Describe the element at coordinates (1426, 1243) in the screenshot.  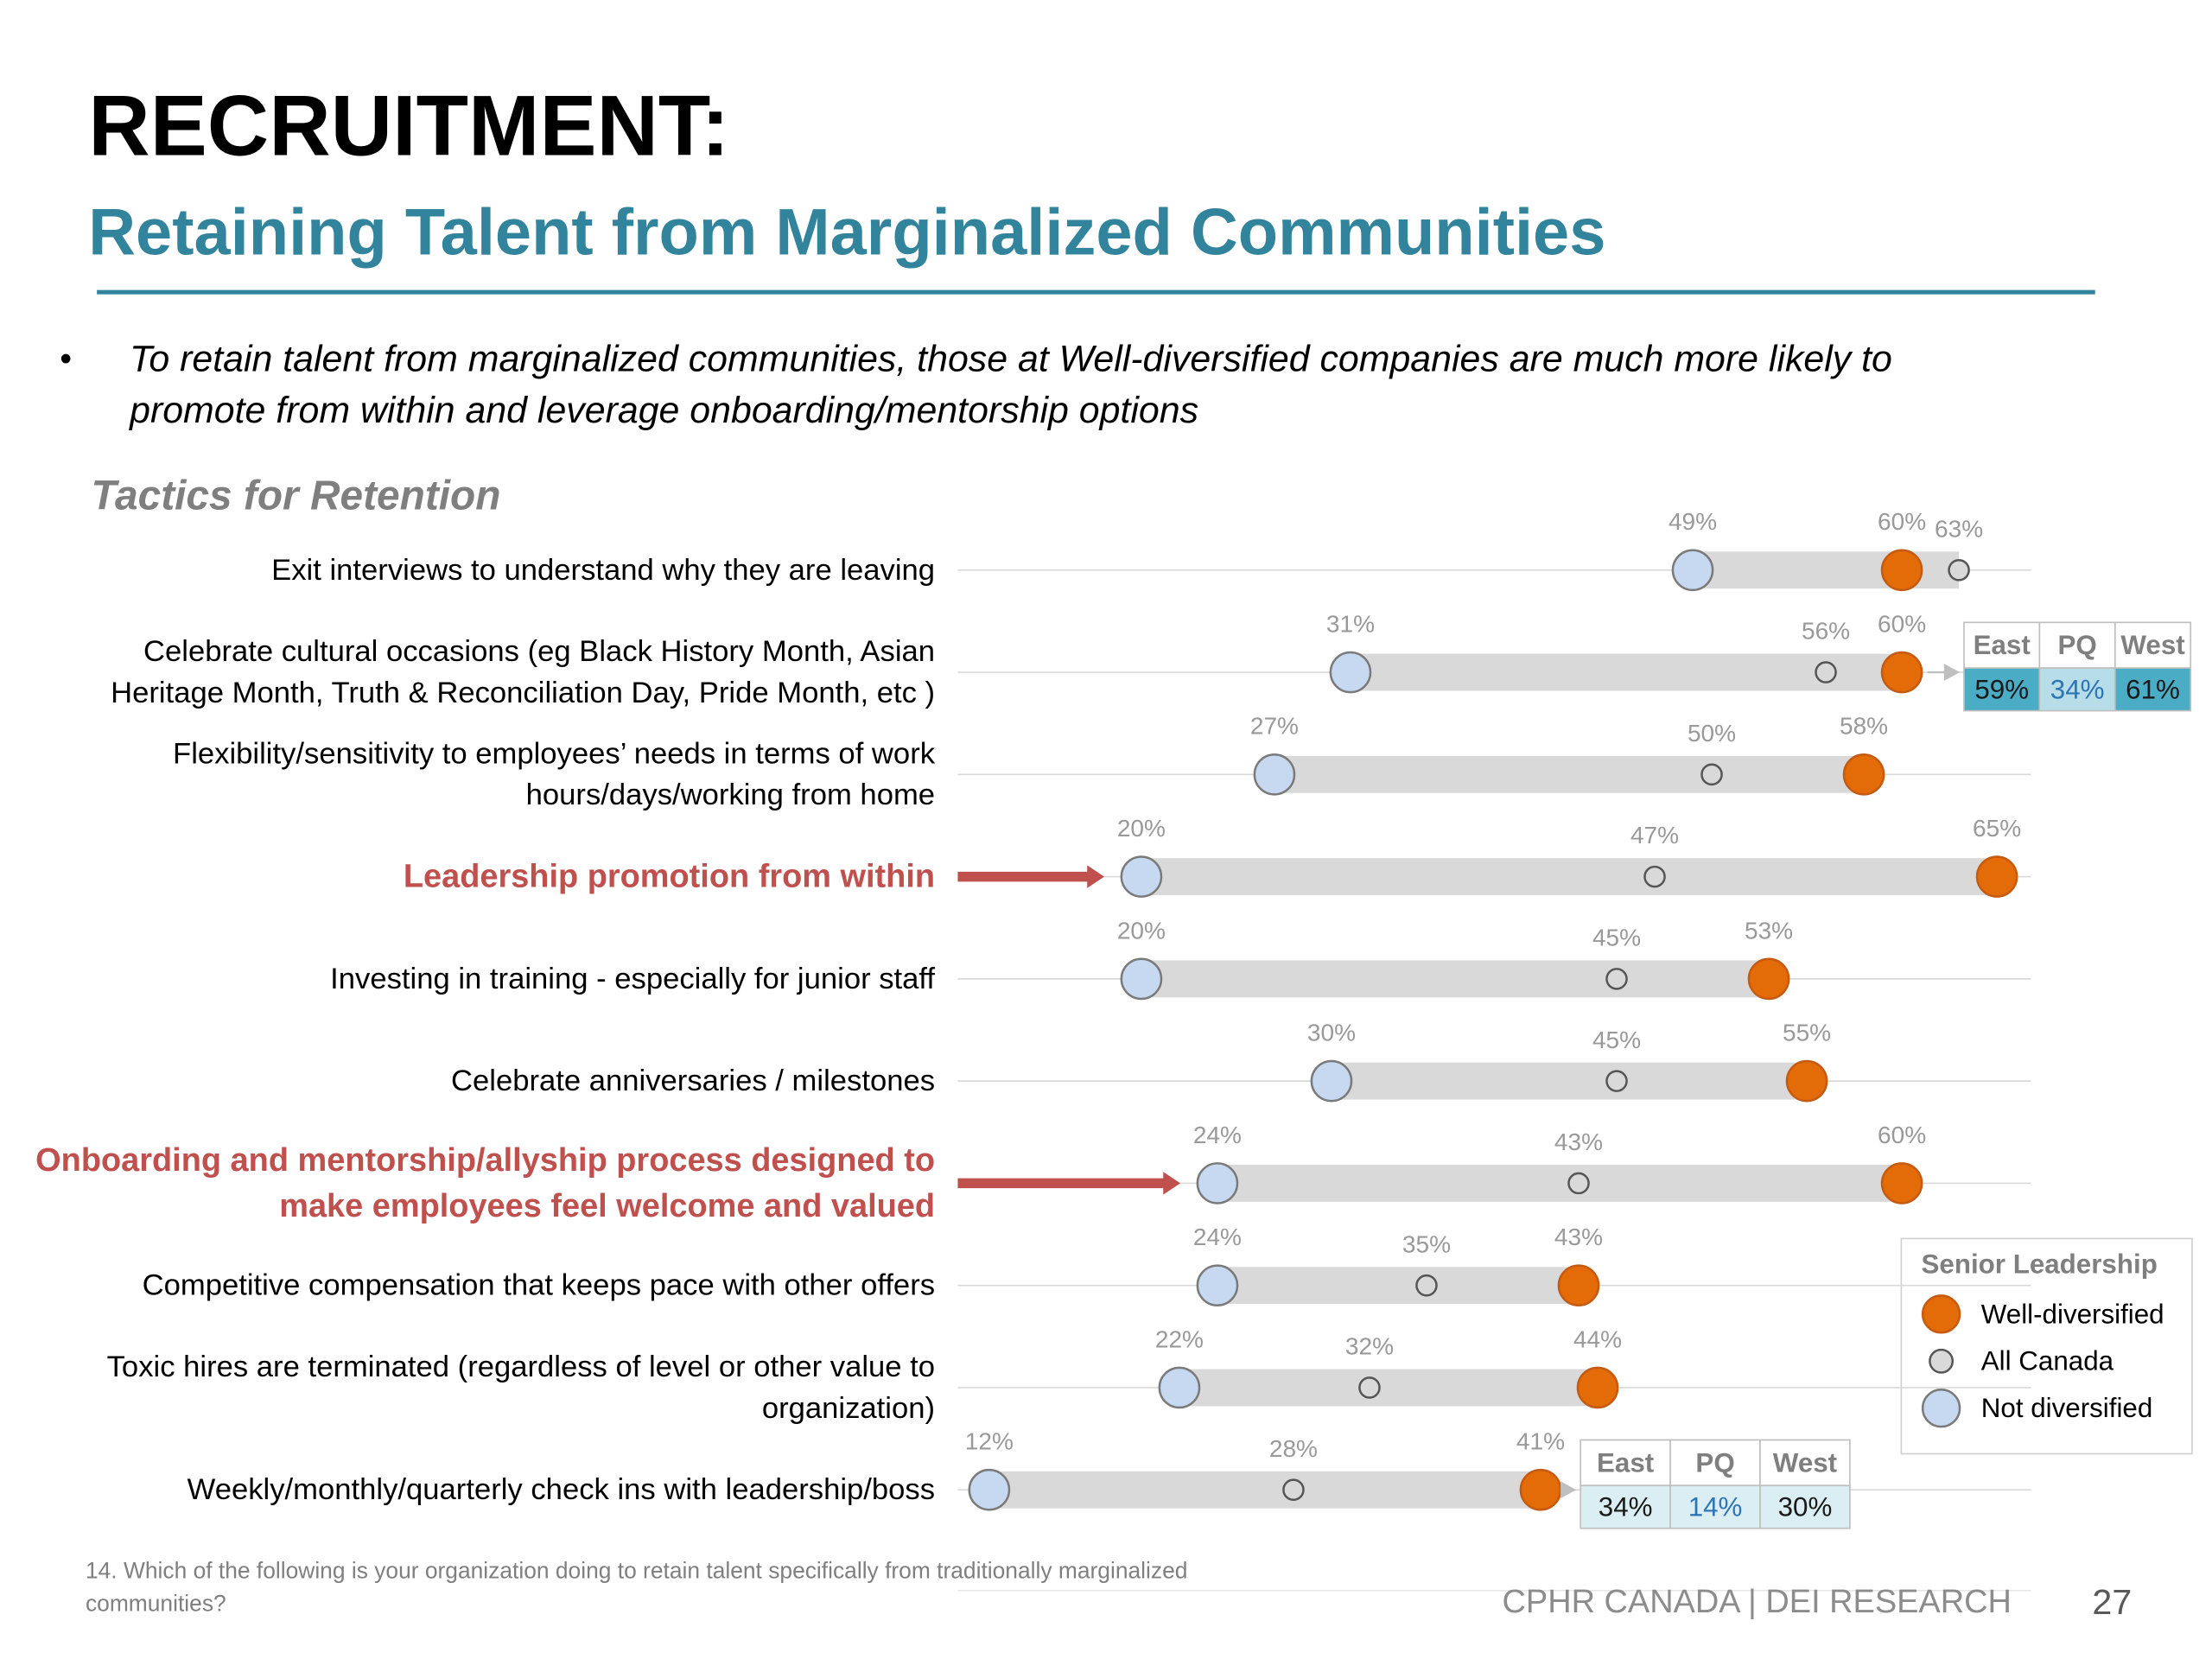
I see `value-label: 35%` at that location.